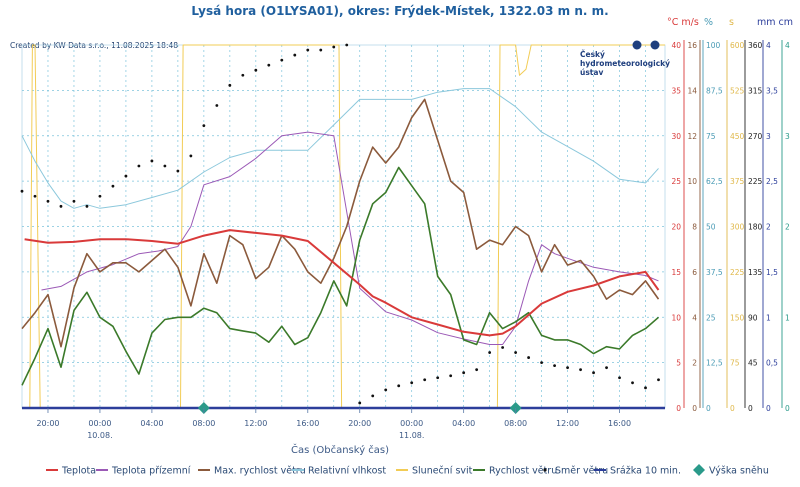  I want to click on legend-label: Sluneční svit, so click(442, 471).